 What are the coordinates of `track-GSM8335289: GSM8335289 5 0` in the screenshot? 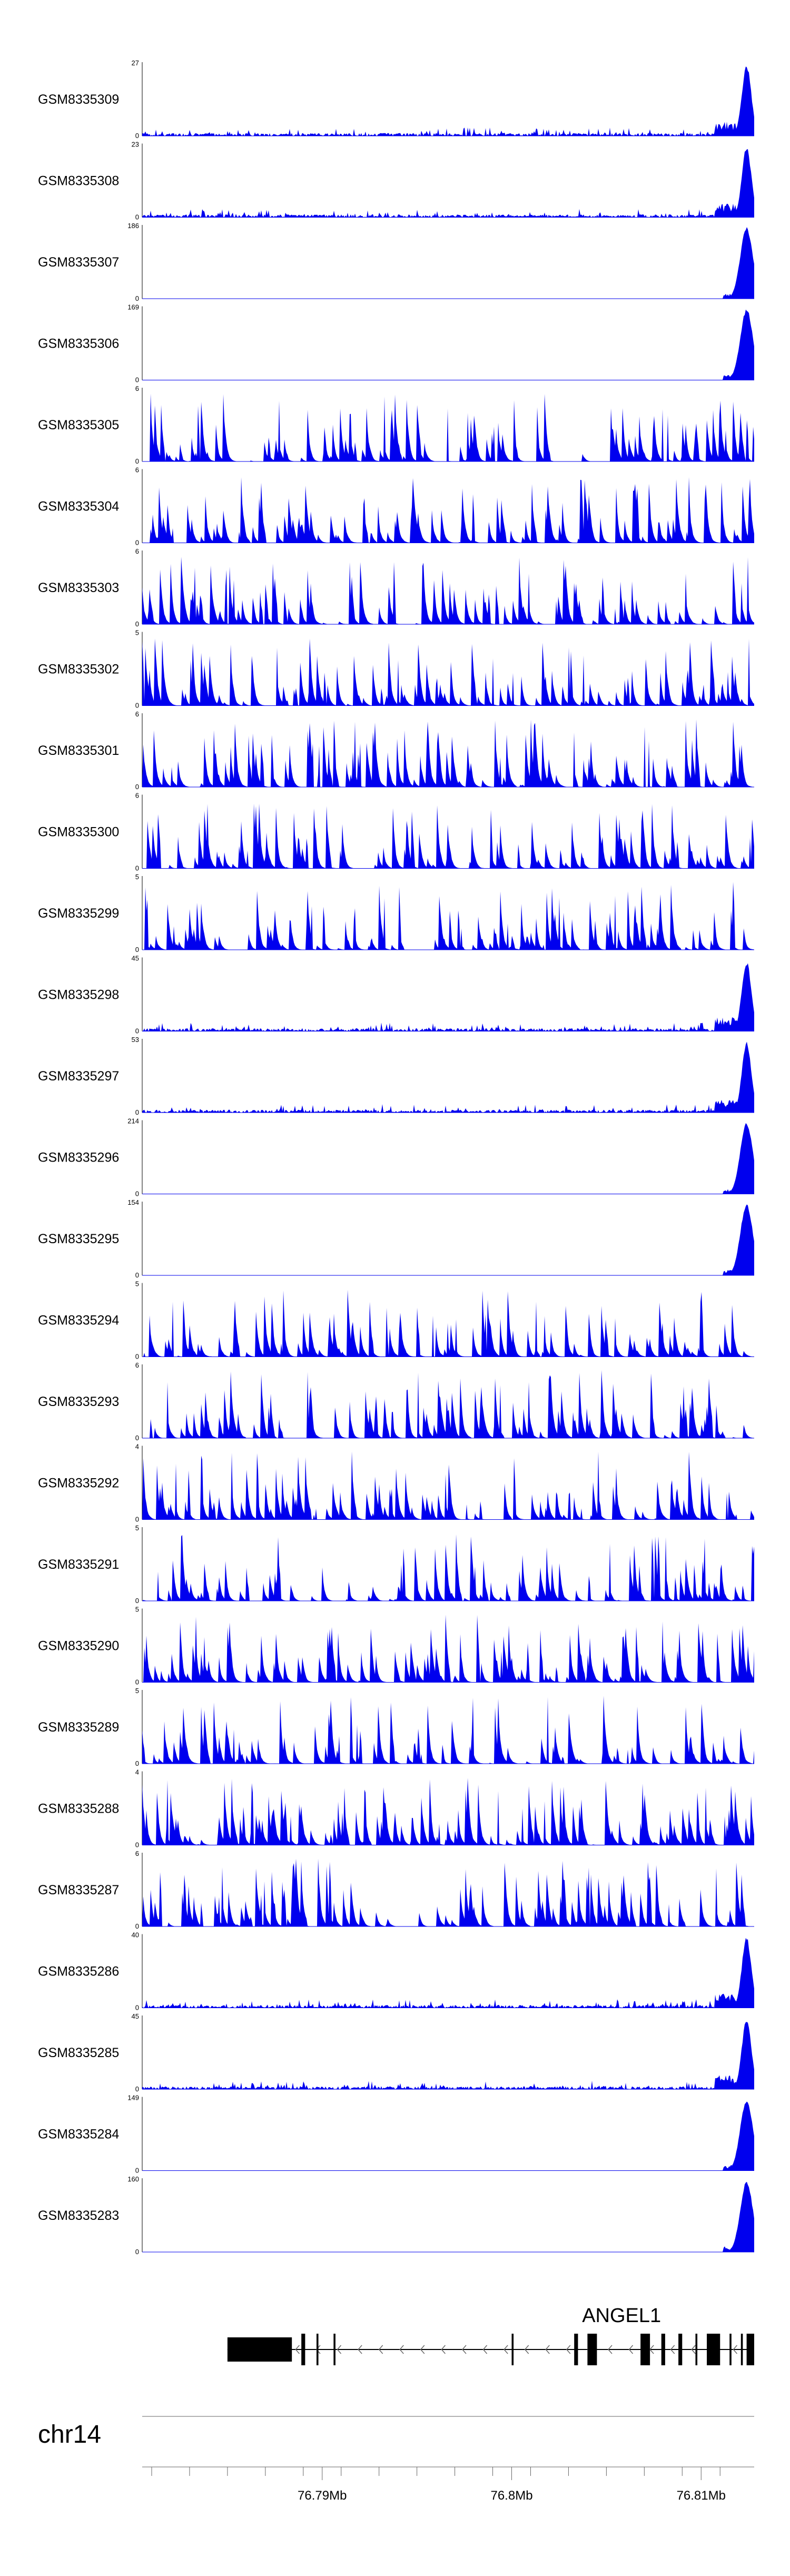 It's located at (396, 1727).